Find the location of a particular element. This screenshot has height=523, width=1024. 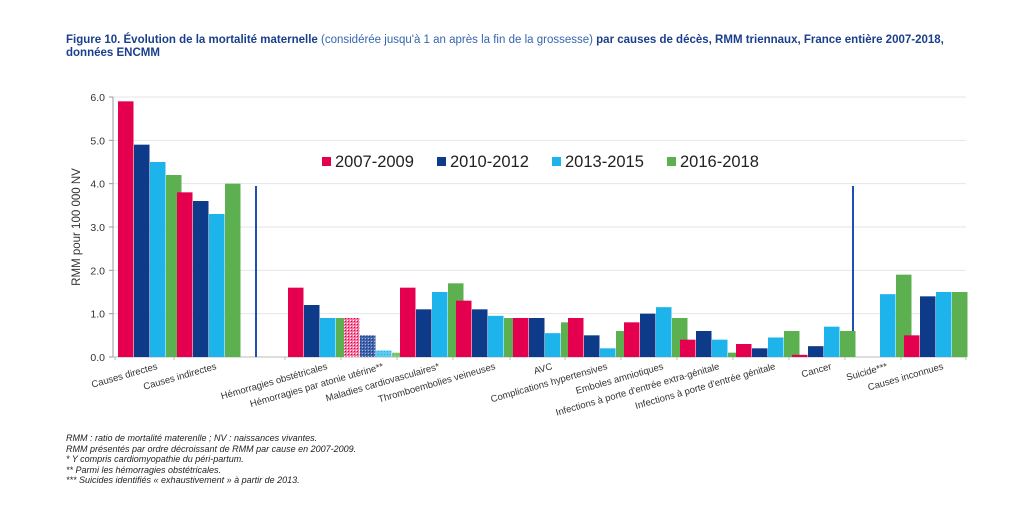

y-tick-label: 2.0 is located at coordinates (97, 271).